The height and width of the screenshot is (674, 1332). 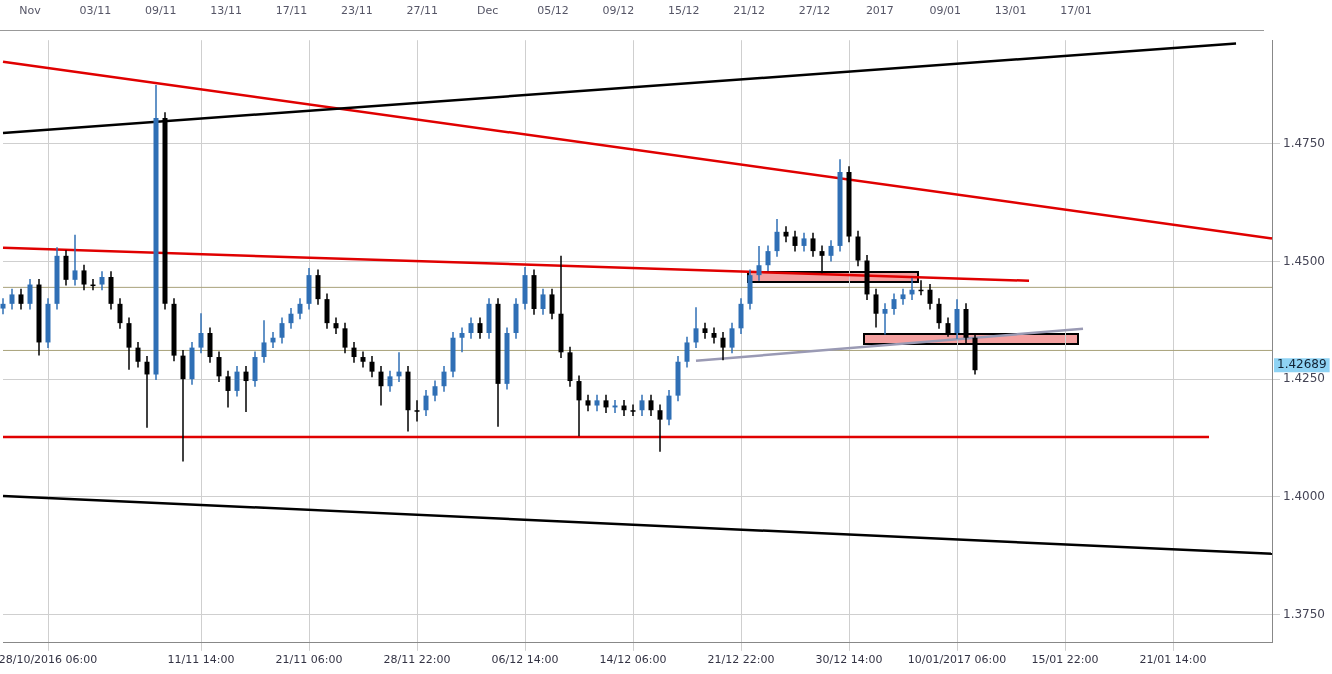 What do you see at coordinates (357, 10) in the screenshot?
I see `text: 23/11` at bounding box center [357, 10].